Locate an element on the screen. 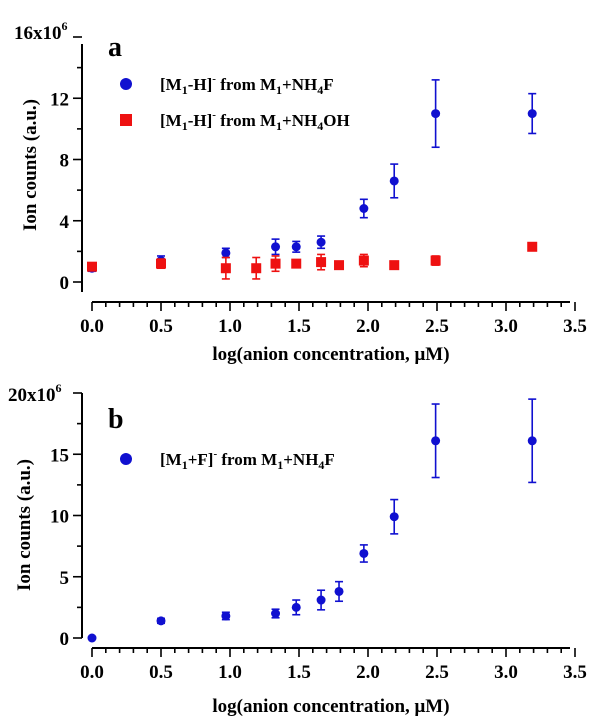 This screenshot has width=600, height=722. panel-b-y-axis-title: Ion counts (a.u.) is located at coordinates (24, 525).